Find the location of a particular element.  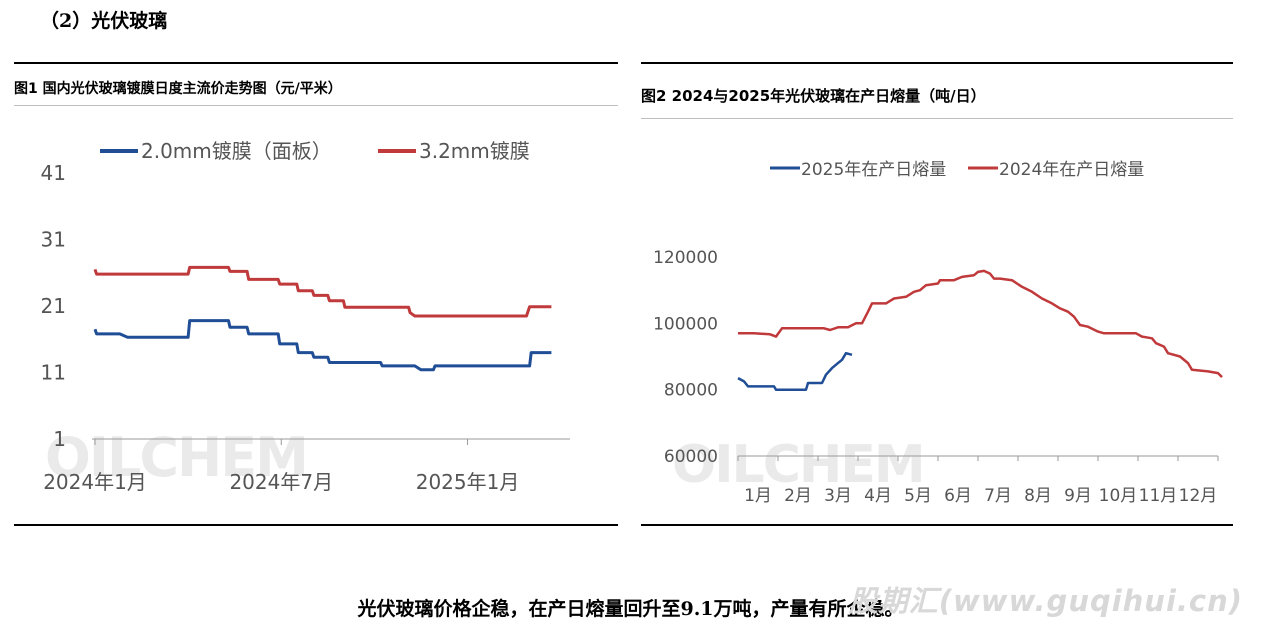

chart1-title-rule is located at coordinates (316, 105).